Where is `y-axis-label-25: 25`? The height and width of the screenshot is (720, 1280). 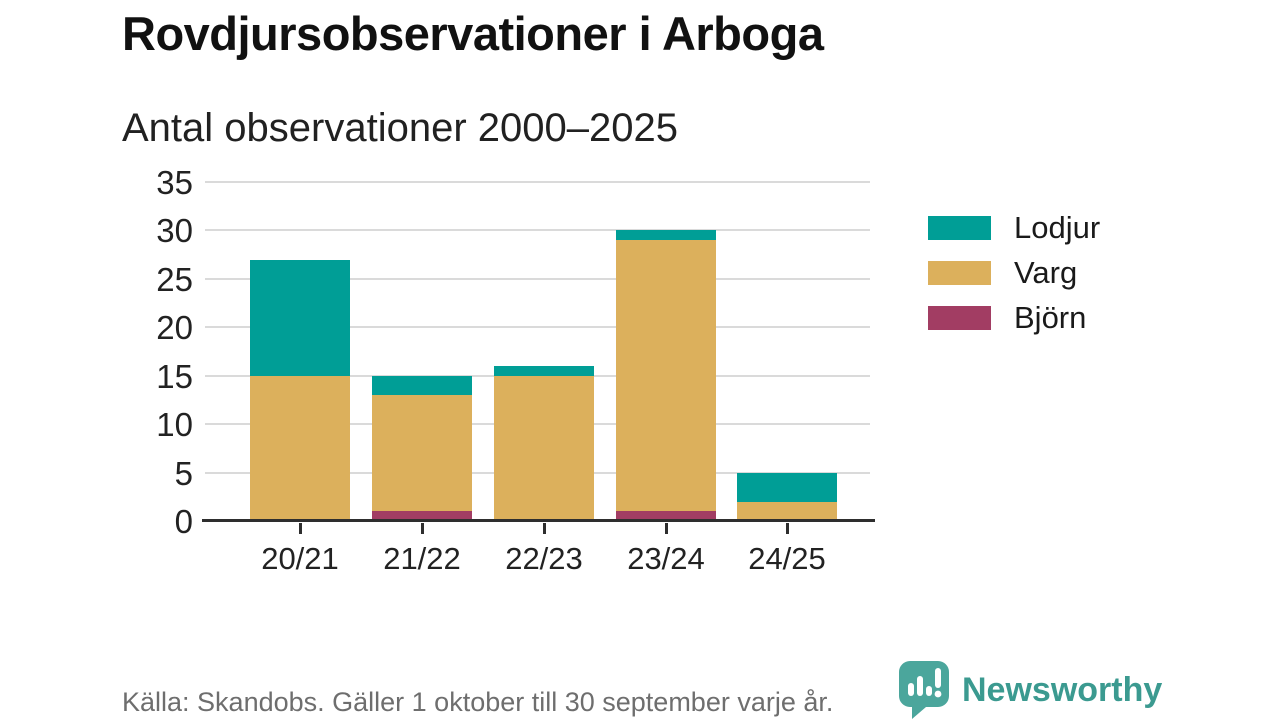
y-axis-label-25: 25 is located at coordinates (174, 279).